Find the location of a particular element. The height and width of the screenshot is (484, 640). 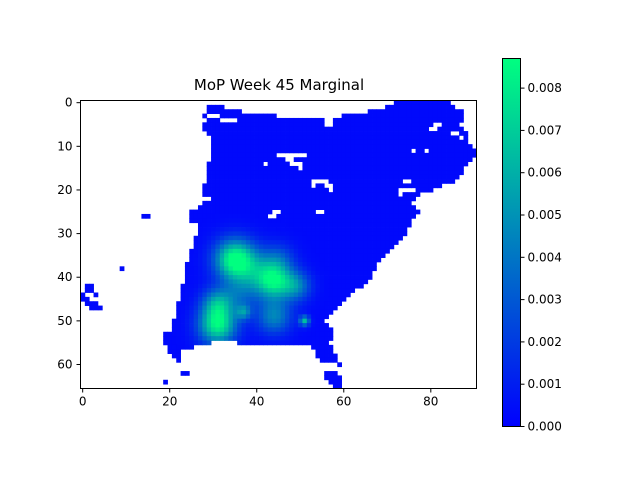

colorbar-tick-label: 0.008 is located at coordinates (545, 88).